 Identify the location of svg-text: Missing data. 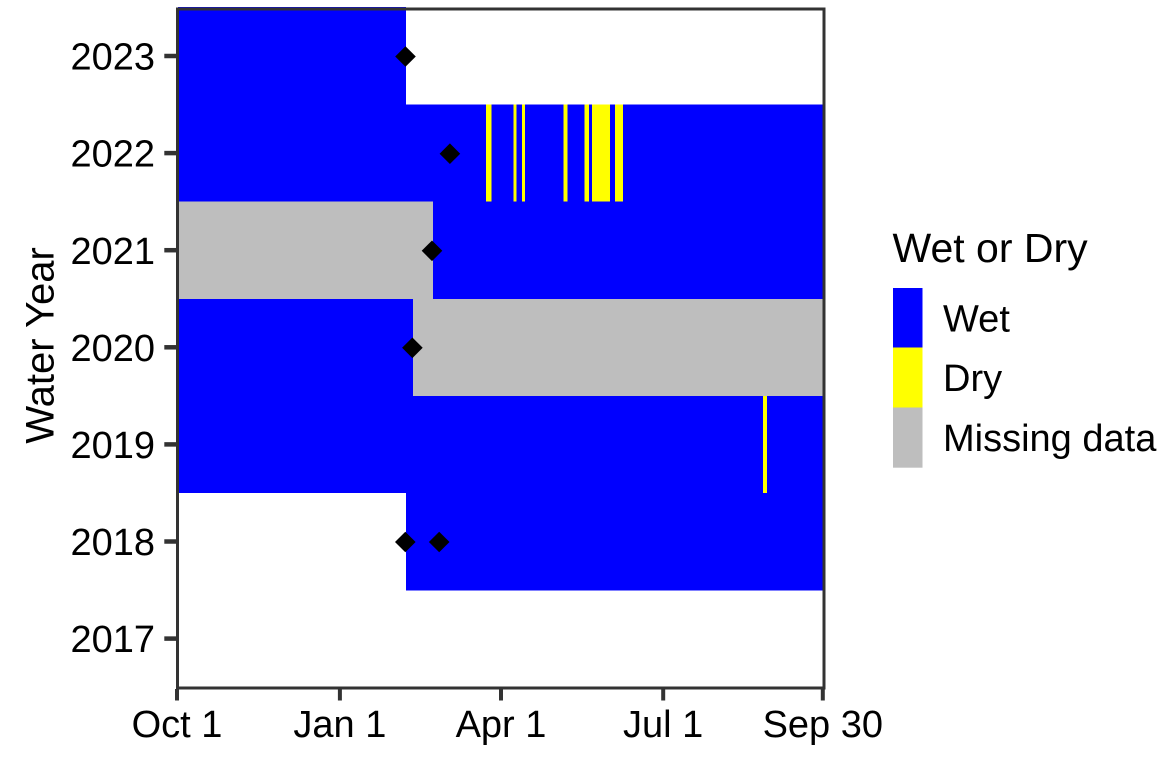
(1050, 439).